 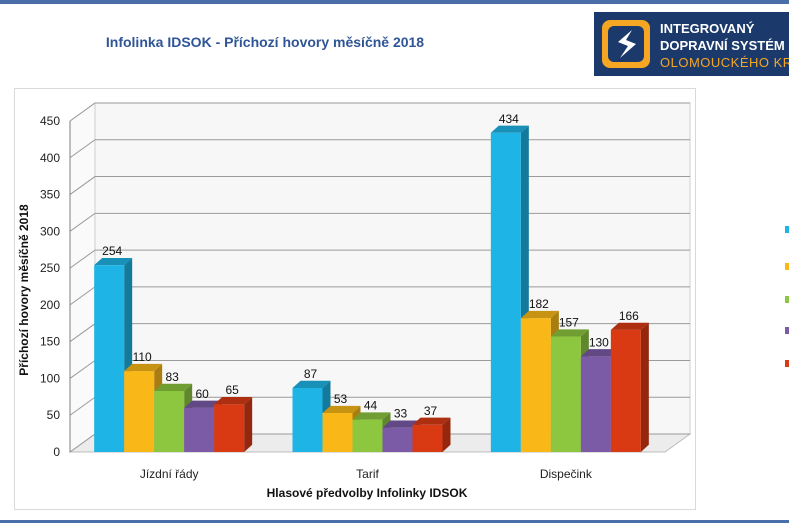 What do you see at coordinates (50, 231) in the screenshot?
I see `y-tick-label: 300` at bounding box center [50, 231].